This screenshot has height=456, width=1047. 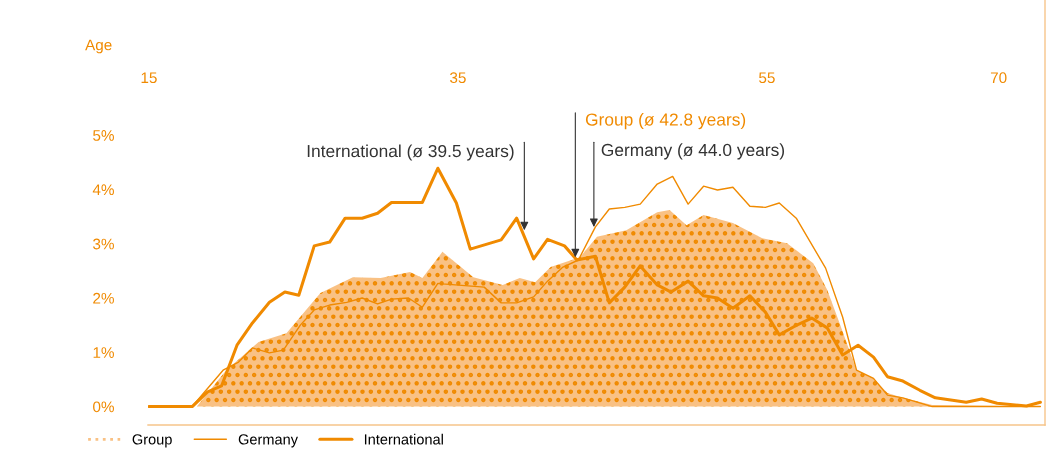 What do you see at coordinates (403, 439) in the screenshot?
I see `legend-label: International` at bounding box center [403, 439].